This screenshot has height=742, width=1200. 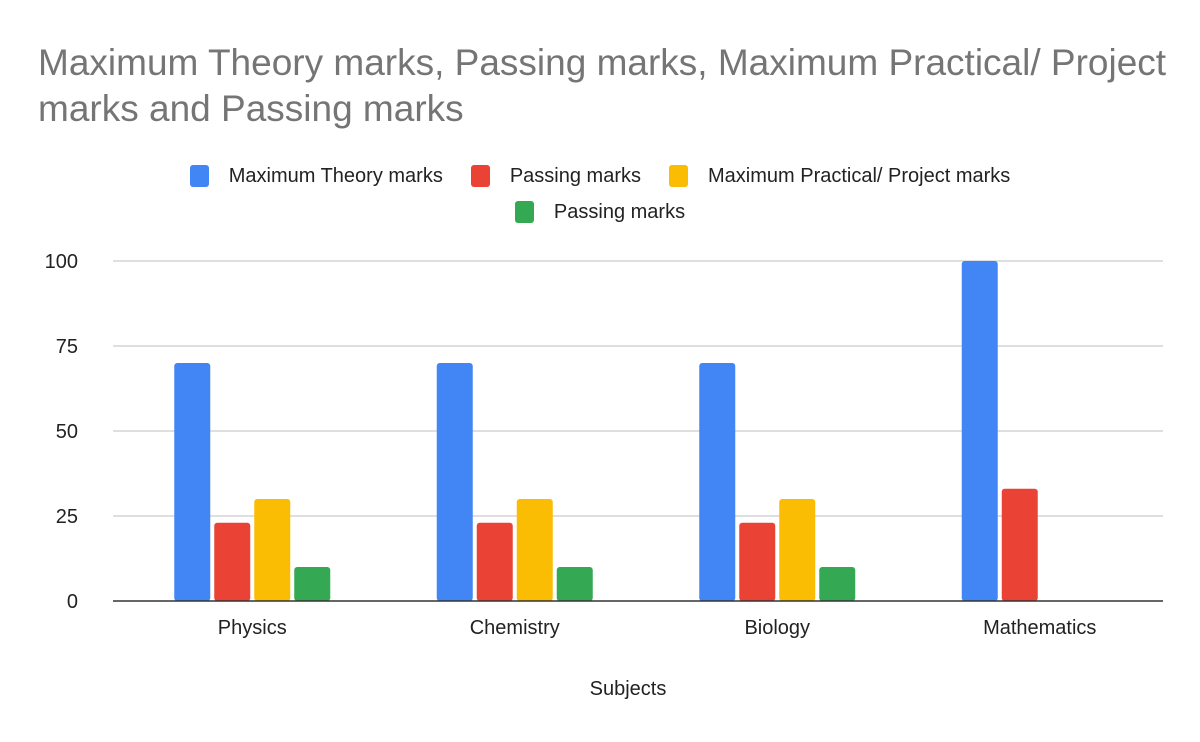 I want to click on y-tick-label: 75, so click(x=67, y=347).